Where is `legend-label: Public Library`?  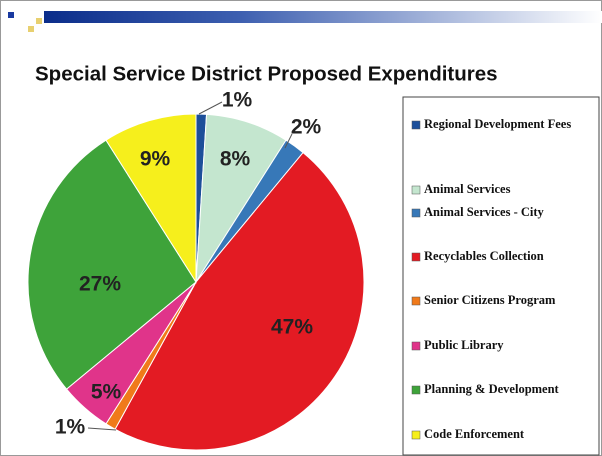 legend-label: Public Library is located at coordinates (464, 345).